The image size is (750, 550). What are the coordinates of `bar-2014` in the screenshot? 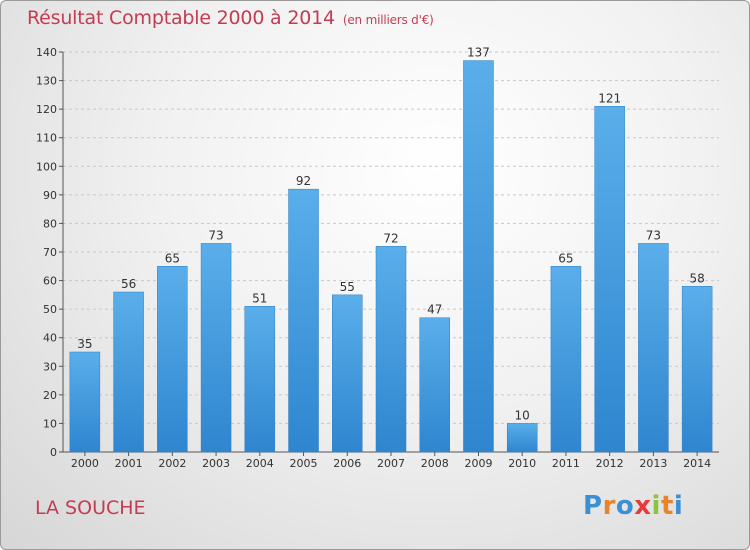 It's located at (697, 369).